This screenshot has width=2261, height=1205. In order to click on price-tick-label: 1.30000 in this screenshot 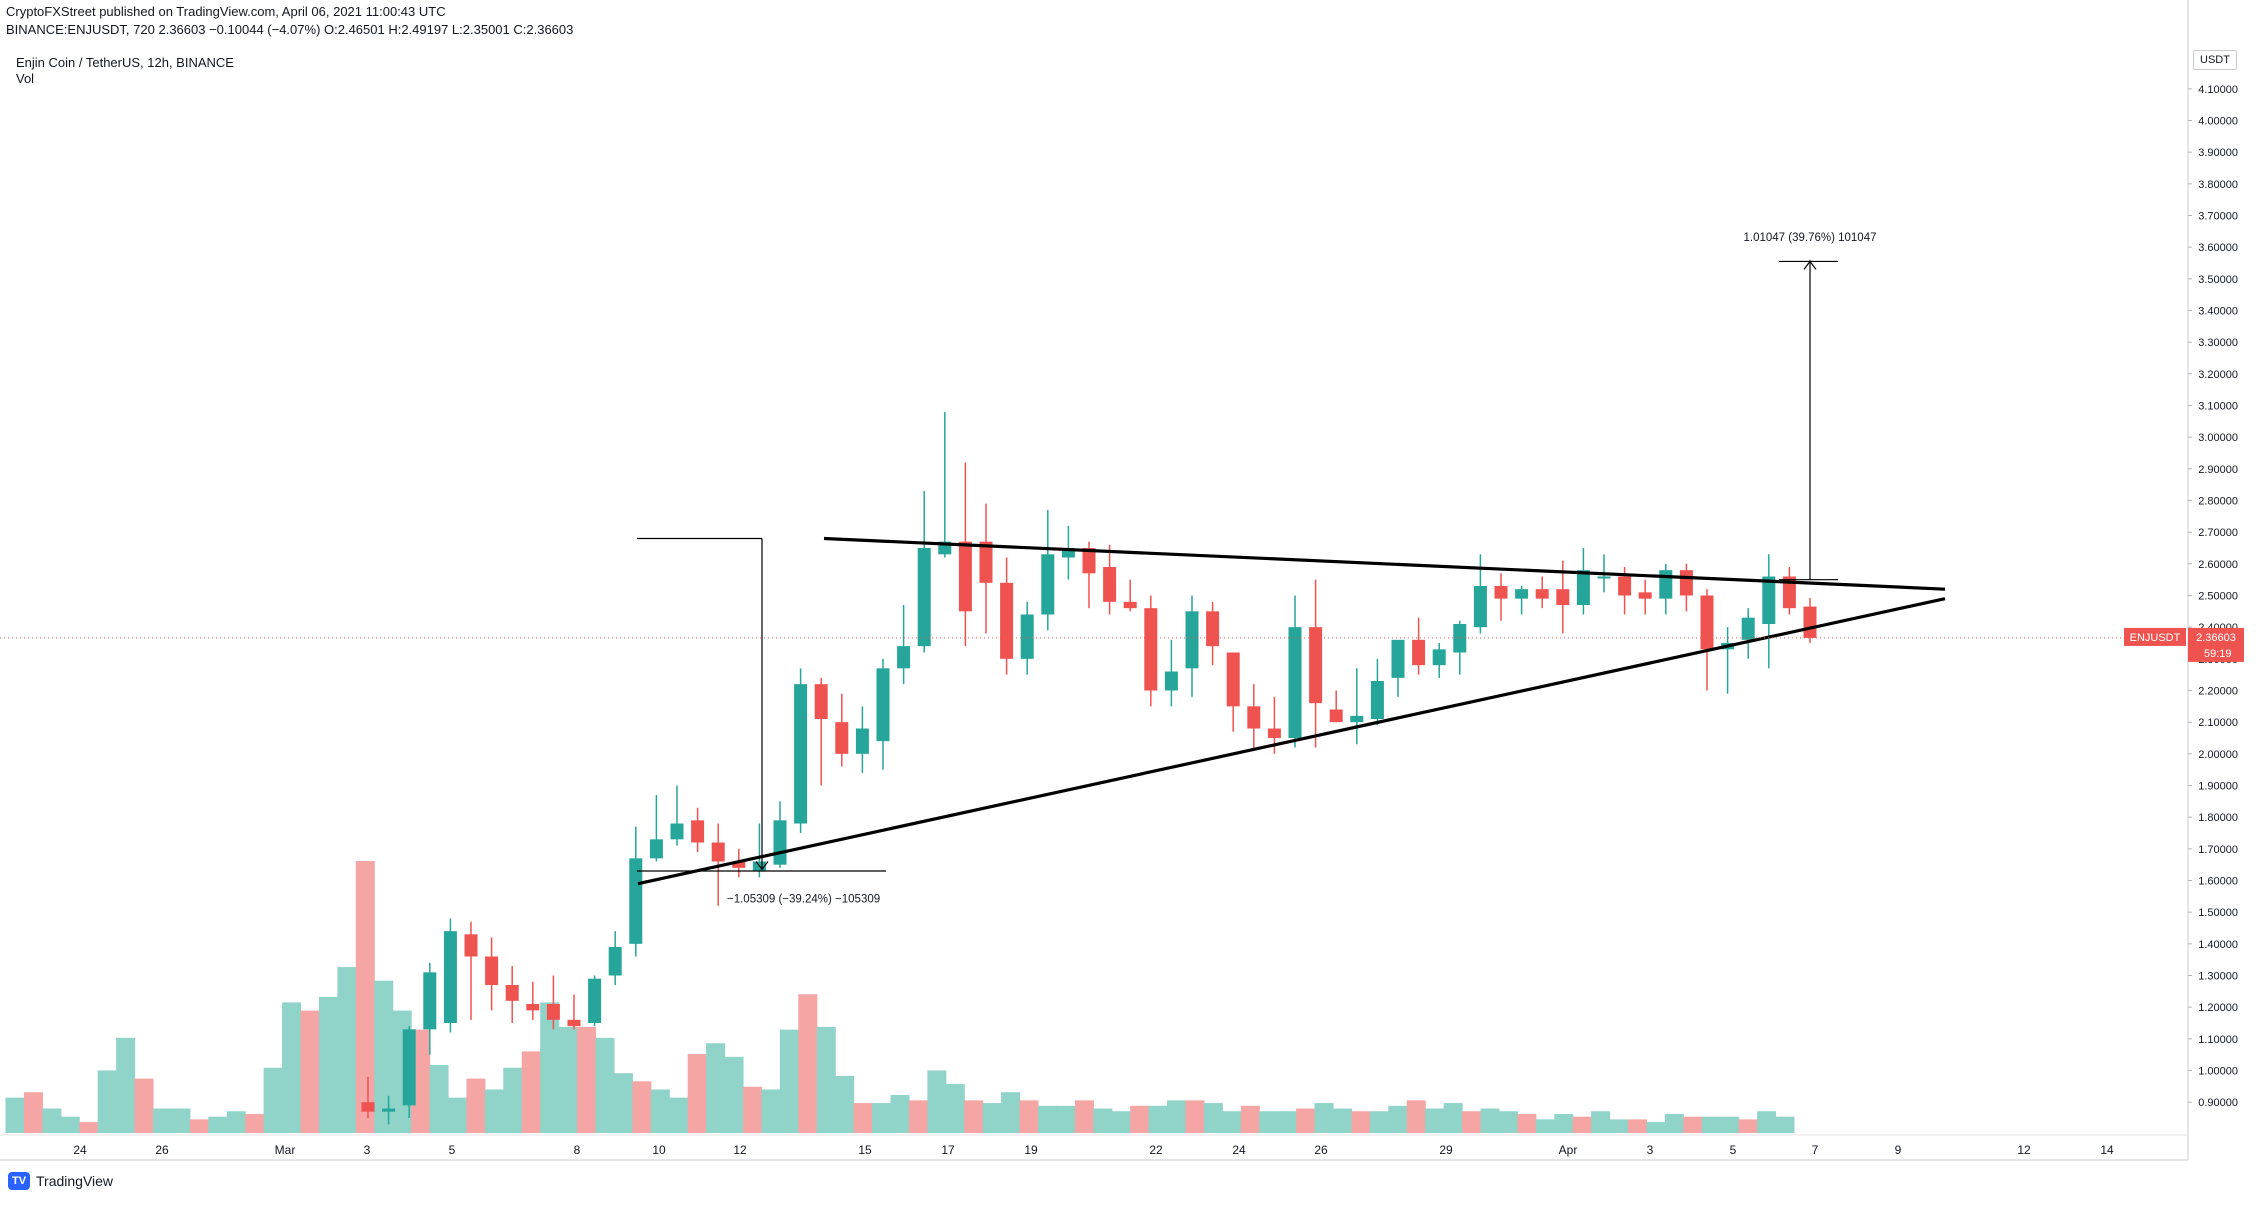, I will do `click(2218, 977)`.